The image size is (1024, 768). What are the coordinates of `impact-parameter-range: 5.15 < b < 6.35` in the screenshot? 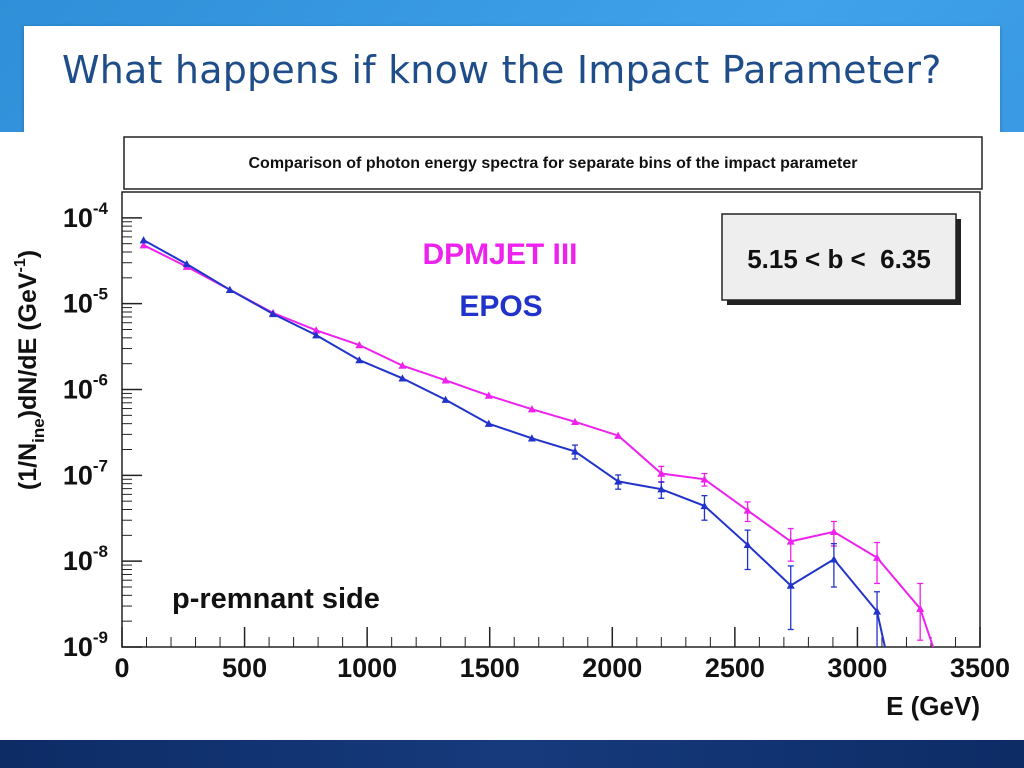 It's located at (839, 259).